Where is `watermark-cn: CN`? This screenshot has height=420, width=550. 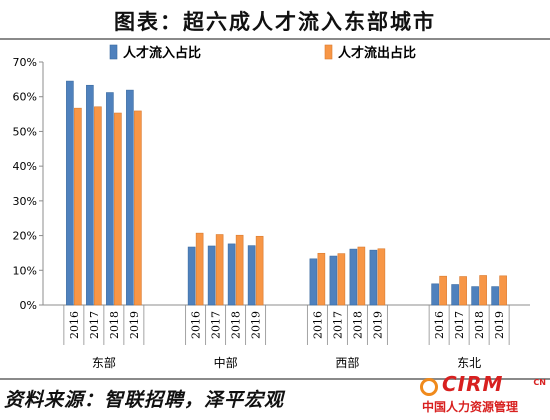
watermark-cn: CN is located at coordinates (539, 382).